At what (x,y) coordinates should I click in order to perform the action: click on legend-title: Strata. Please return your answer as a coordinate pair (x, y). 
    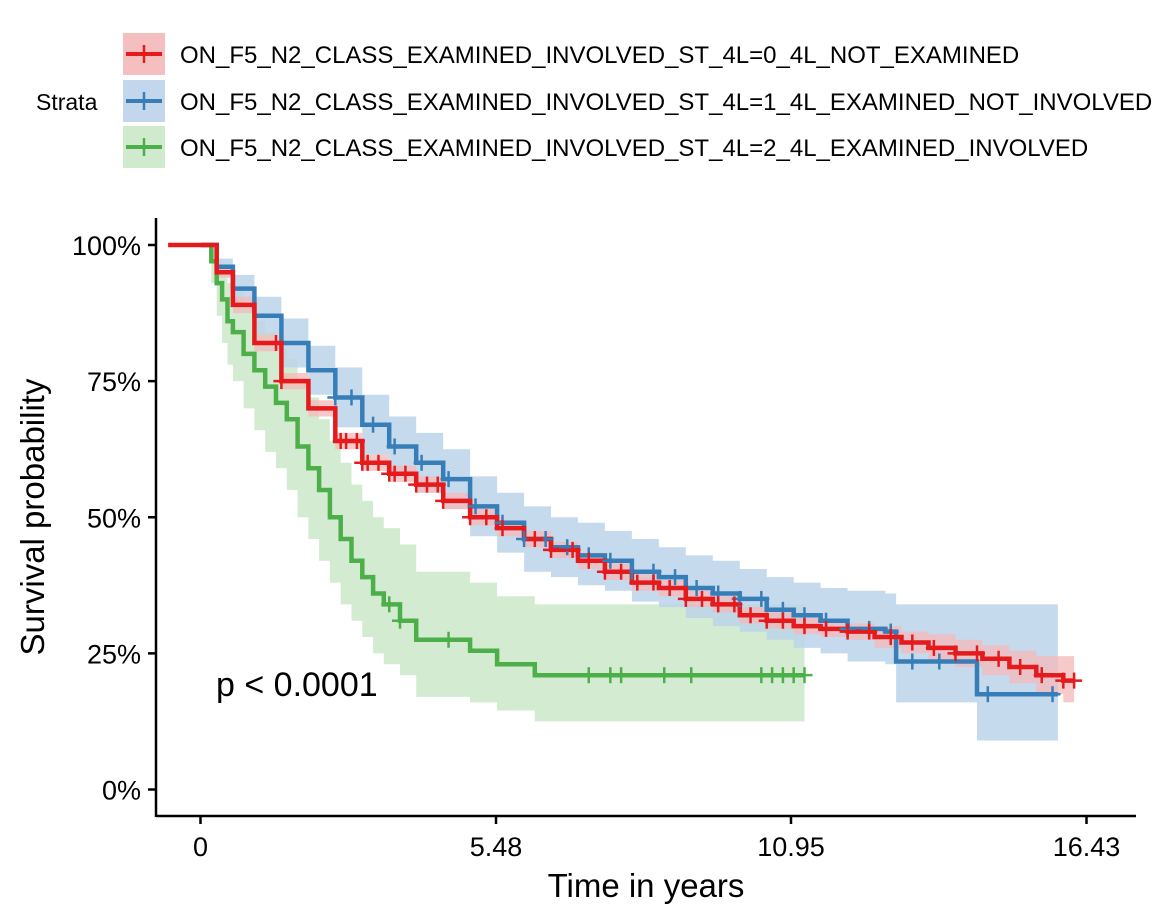
    Looking at the image, I should click on (67, 102).